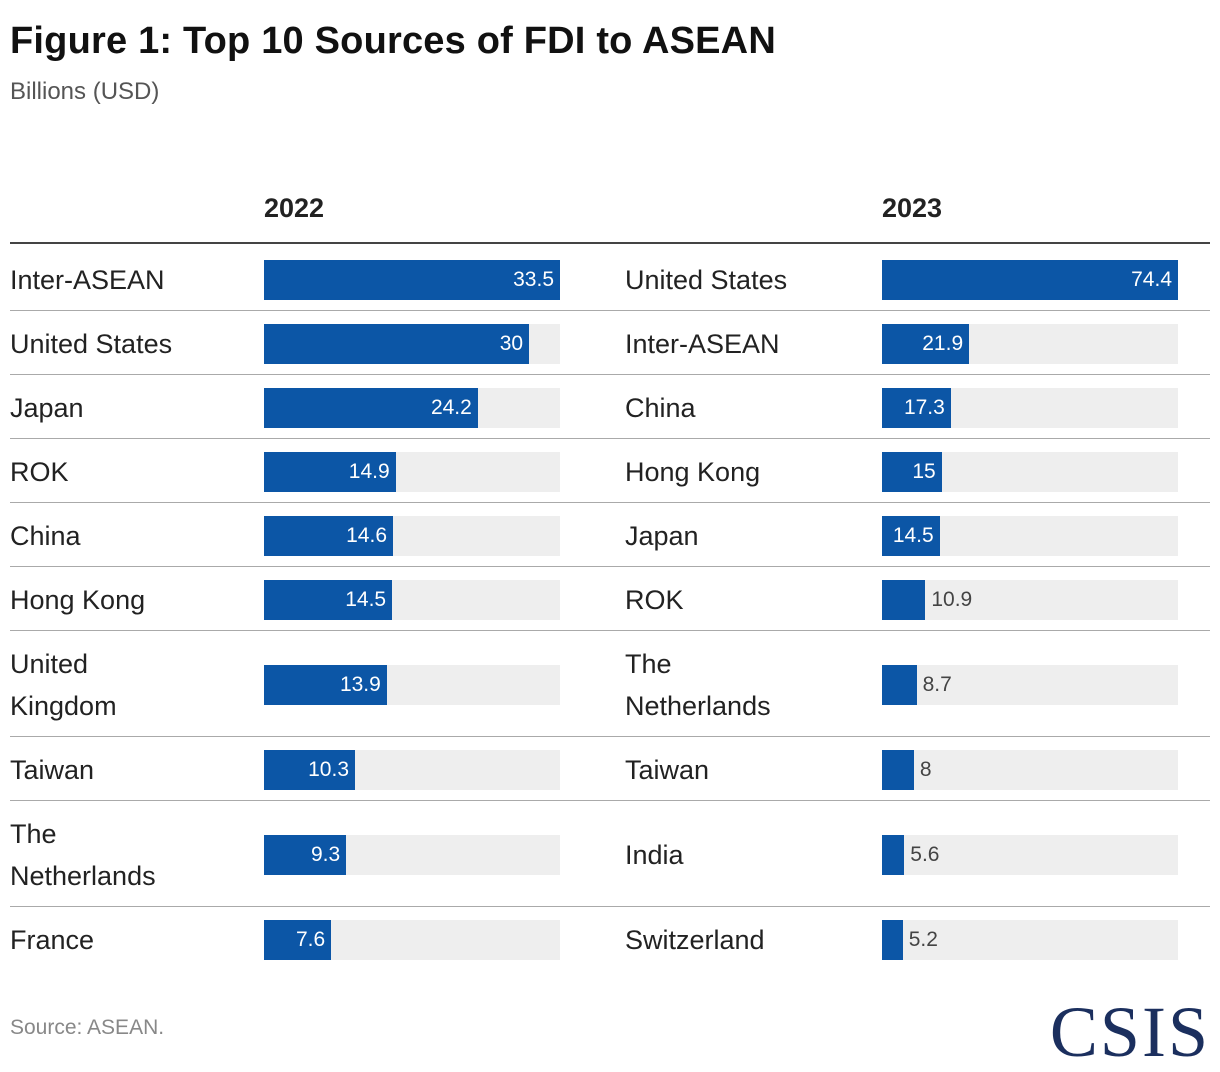 The width and height of the screenshot is (1220, 1072). What do you see at coordinates (654, 855) in the screenshot?
I see `category-label: India` at bounding box center [654, 855].